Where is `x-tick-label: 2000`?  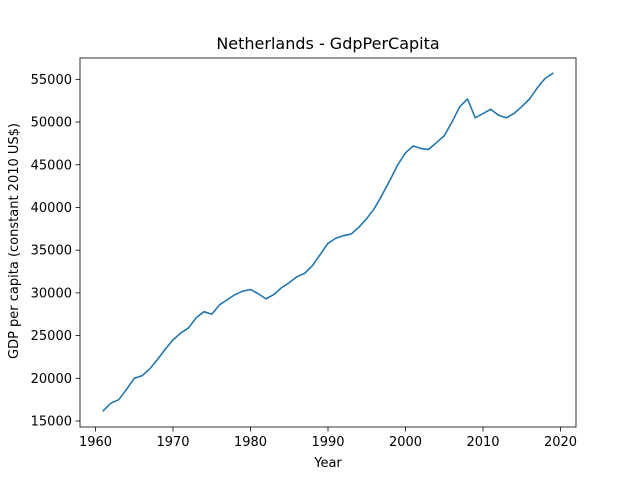 x-tick-label: 2000 is located at coordinates (405, 442).